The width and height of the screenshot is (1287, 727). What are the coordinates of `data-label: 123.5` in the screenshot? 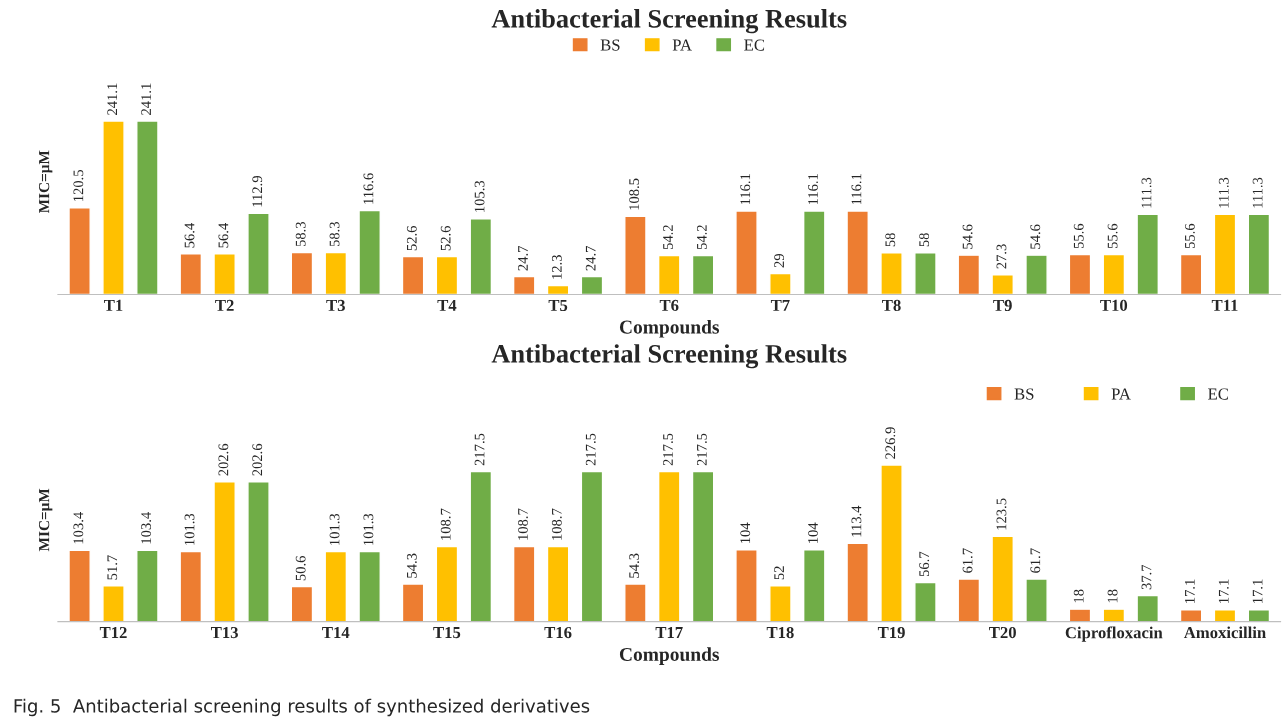 It's located at (1001, 514).